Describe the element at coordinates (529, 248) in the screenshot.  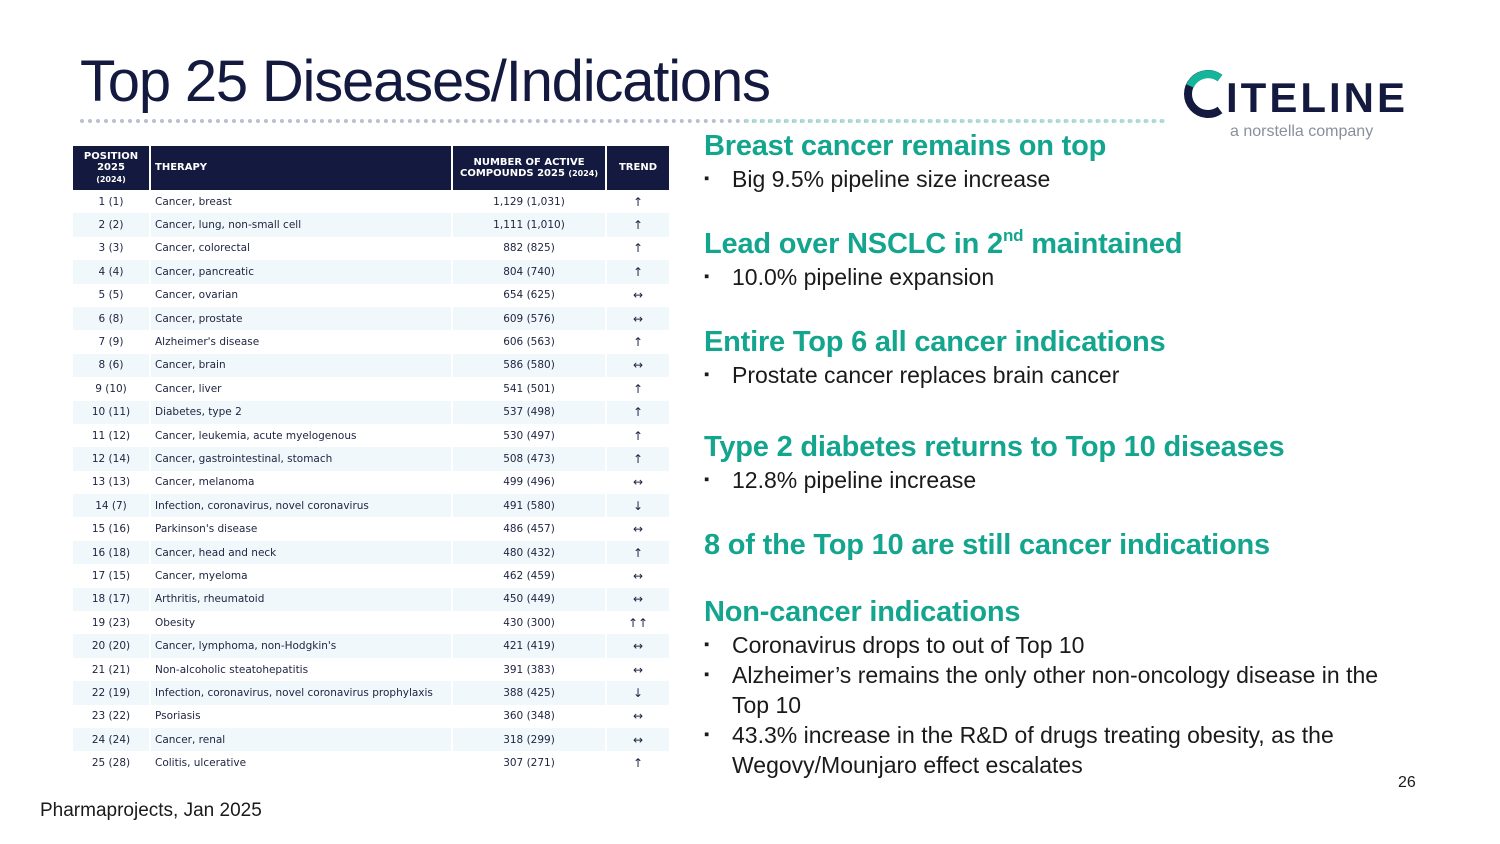
I see `compounds-cell: 882 (825)` at that location.